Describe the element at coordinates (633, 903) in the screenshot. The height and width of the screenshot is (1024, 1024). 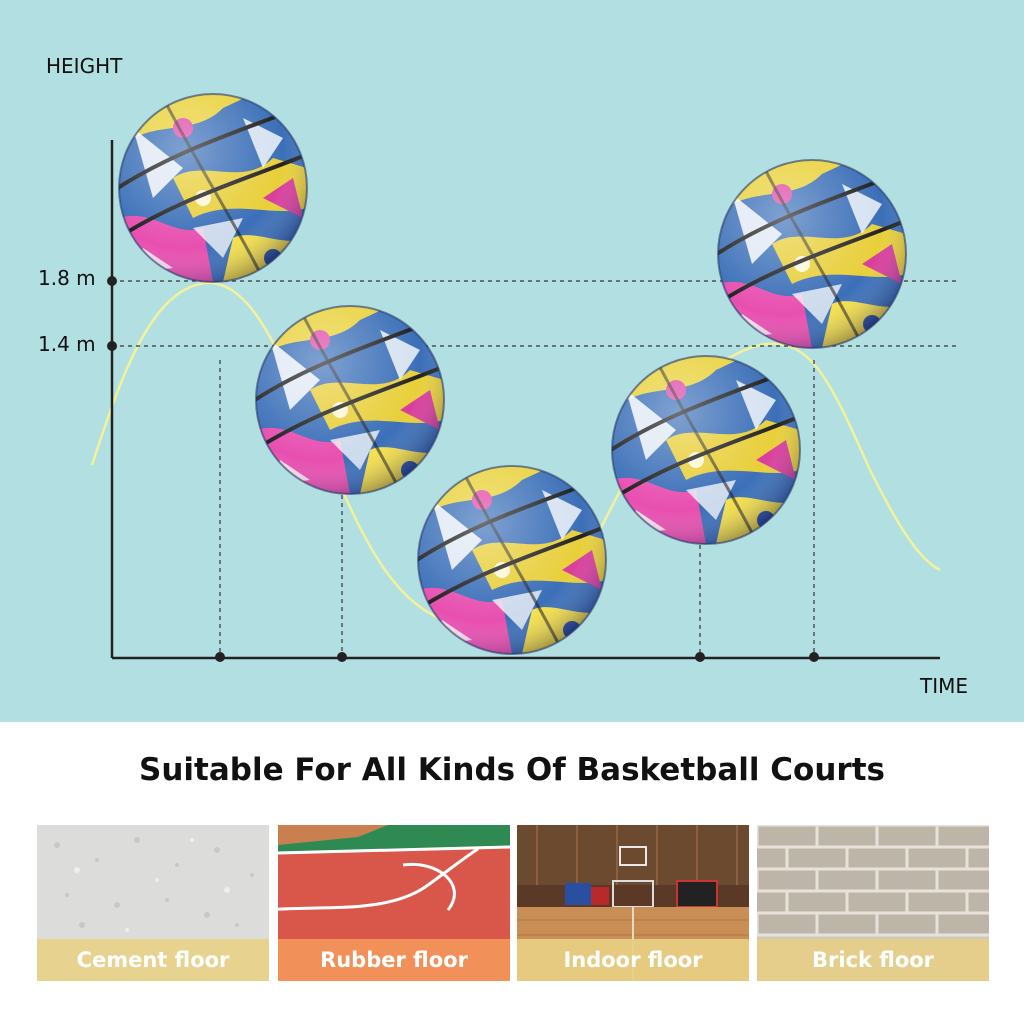
I see `floor-card-indoor: Indoor floor` at that location.